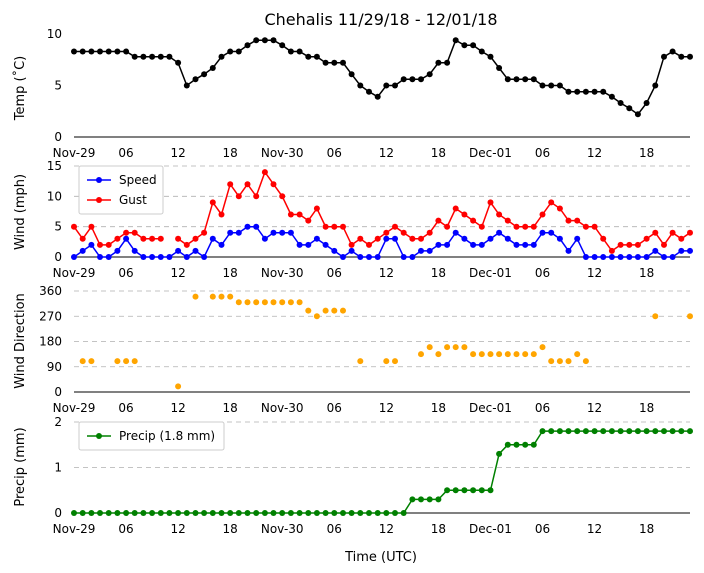  I want to click on y-axis-label: Precip (mm), so click(20, 466).